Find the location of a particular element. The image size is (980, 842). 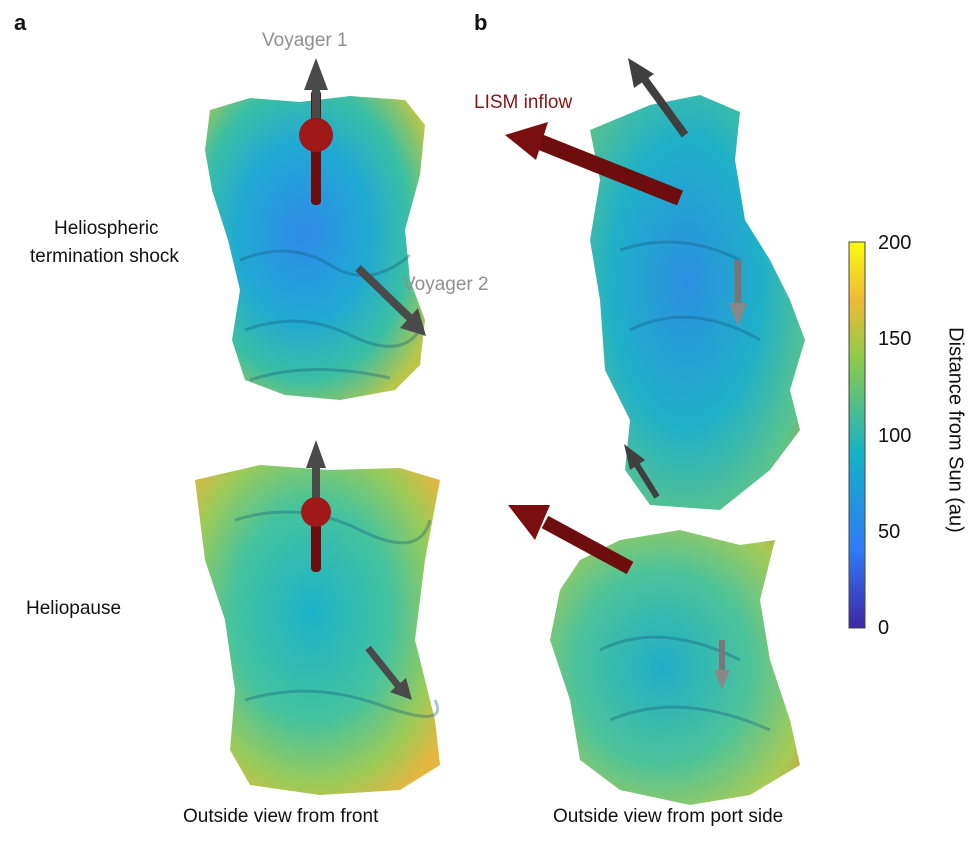

colorbar-tick-150: 150 is located at coordinates (895, 339).